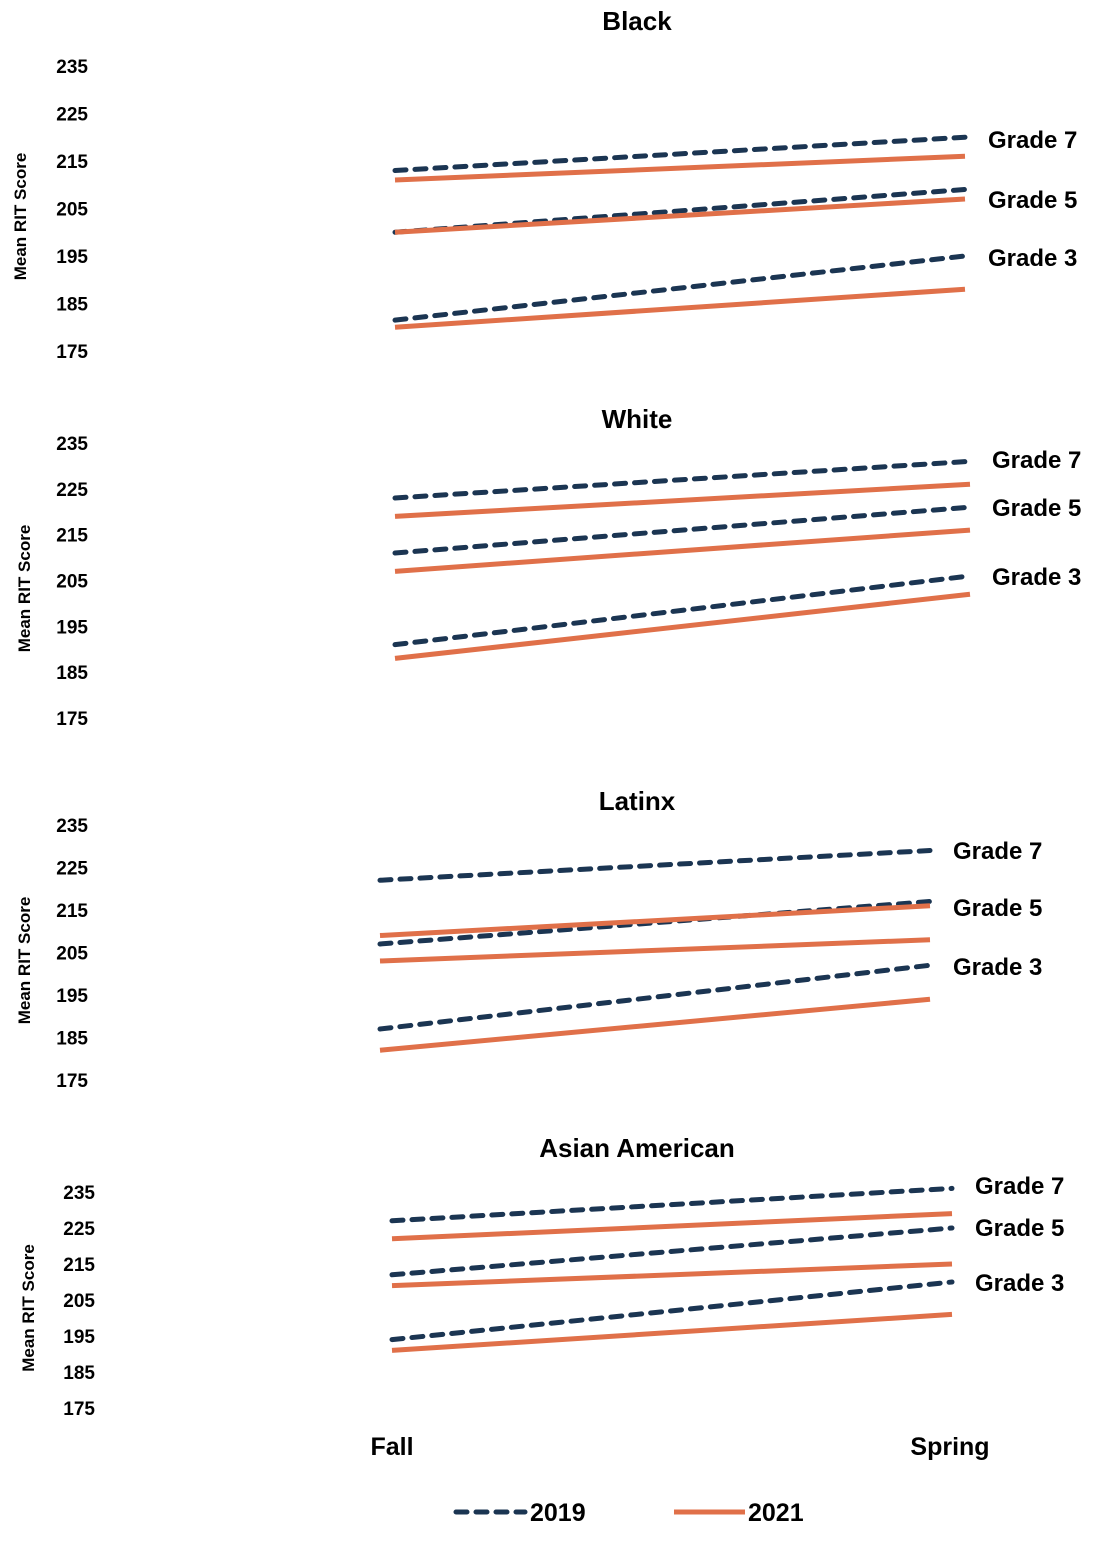 This screenshot has height=1549, width=1099. I want to click on x-tick-label-fall: Fall, so click(391, 1447).